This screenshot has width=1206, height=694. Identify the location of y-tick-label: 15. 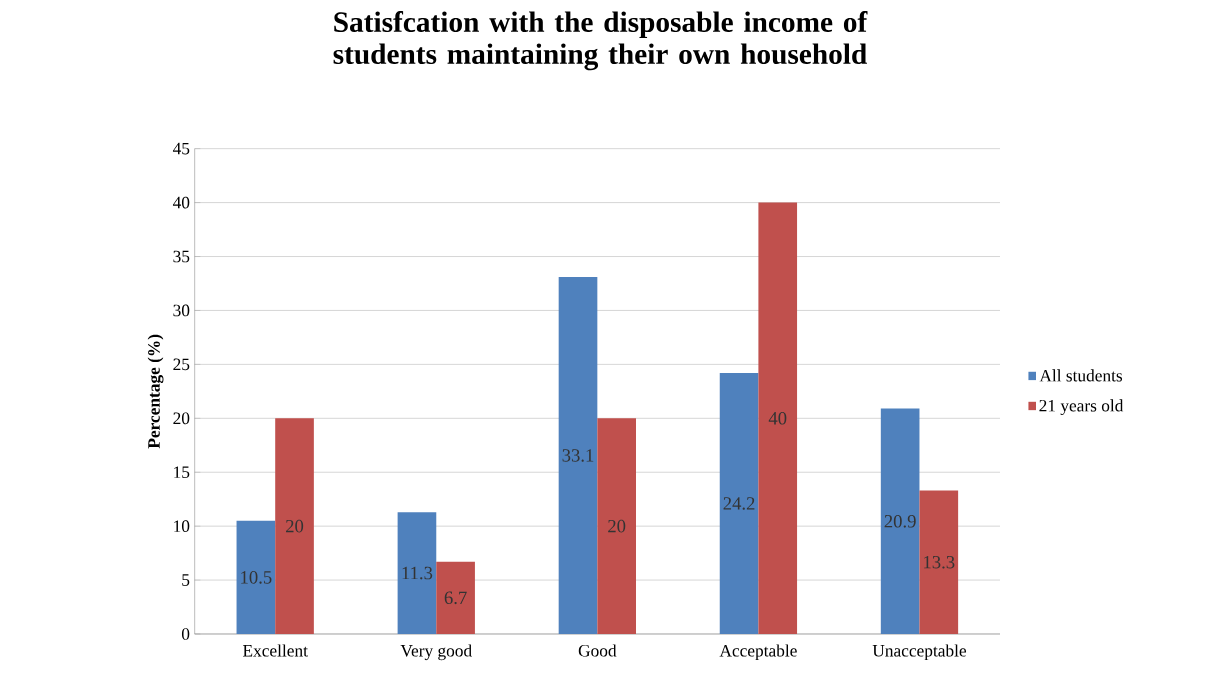
(182, 472).